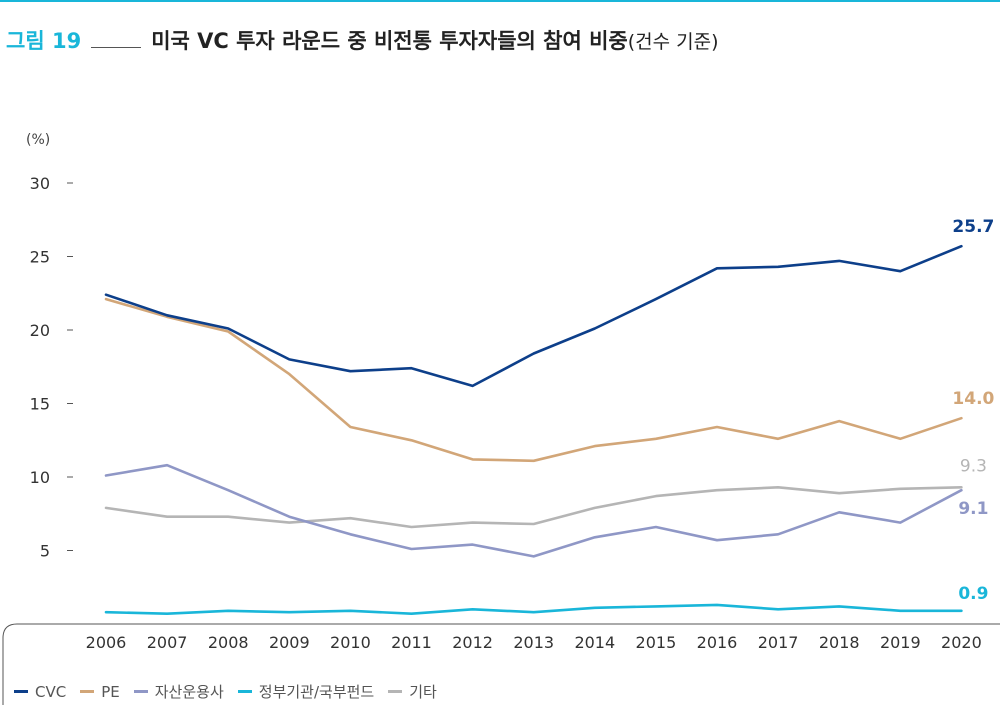  What do you see at coordinates (973, 509) in the screenshot?
I see `end-value-label: 9.1` at bounding box center [973, 509].